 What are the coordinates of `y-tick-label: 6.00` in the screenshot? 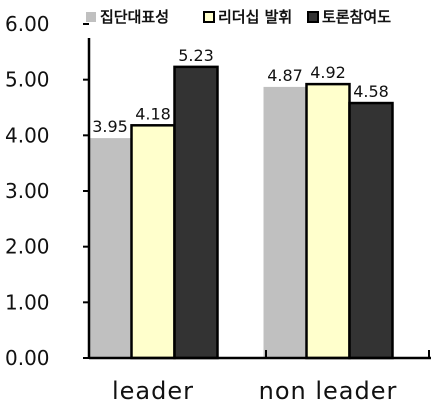 It's located at (27, 24).